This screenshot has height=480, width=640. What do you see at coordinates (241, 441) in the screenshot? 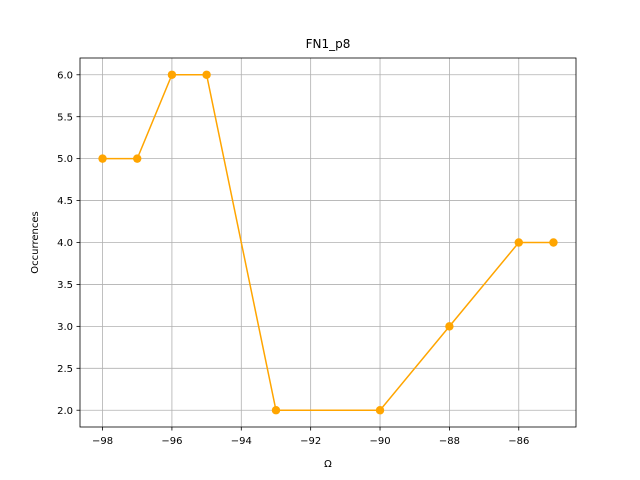
I see `x-tick-label: −94` at bounding box center [241, 441].